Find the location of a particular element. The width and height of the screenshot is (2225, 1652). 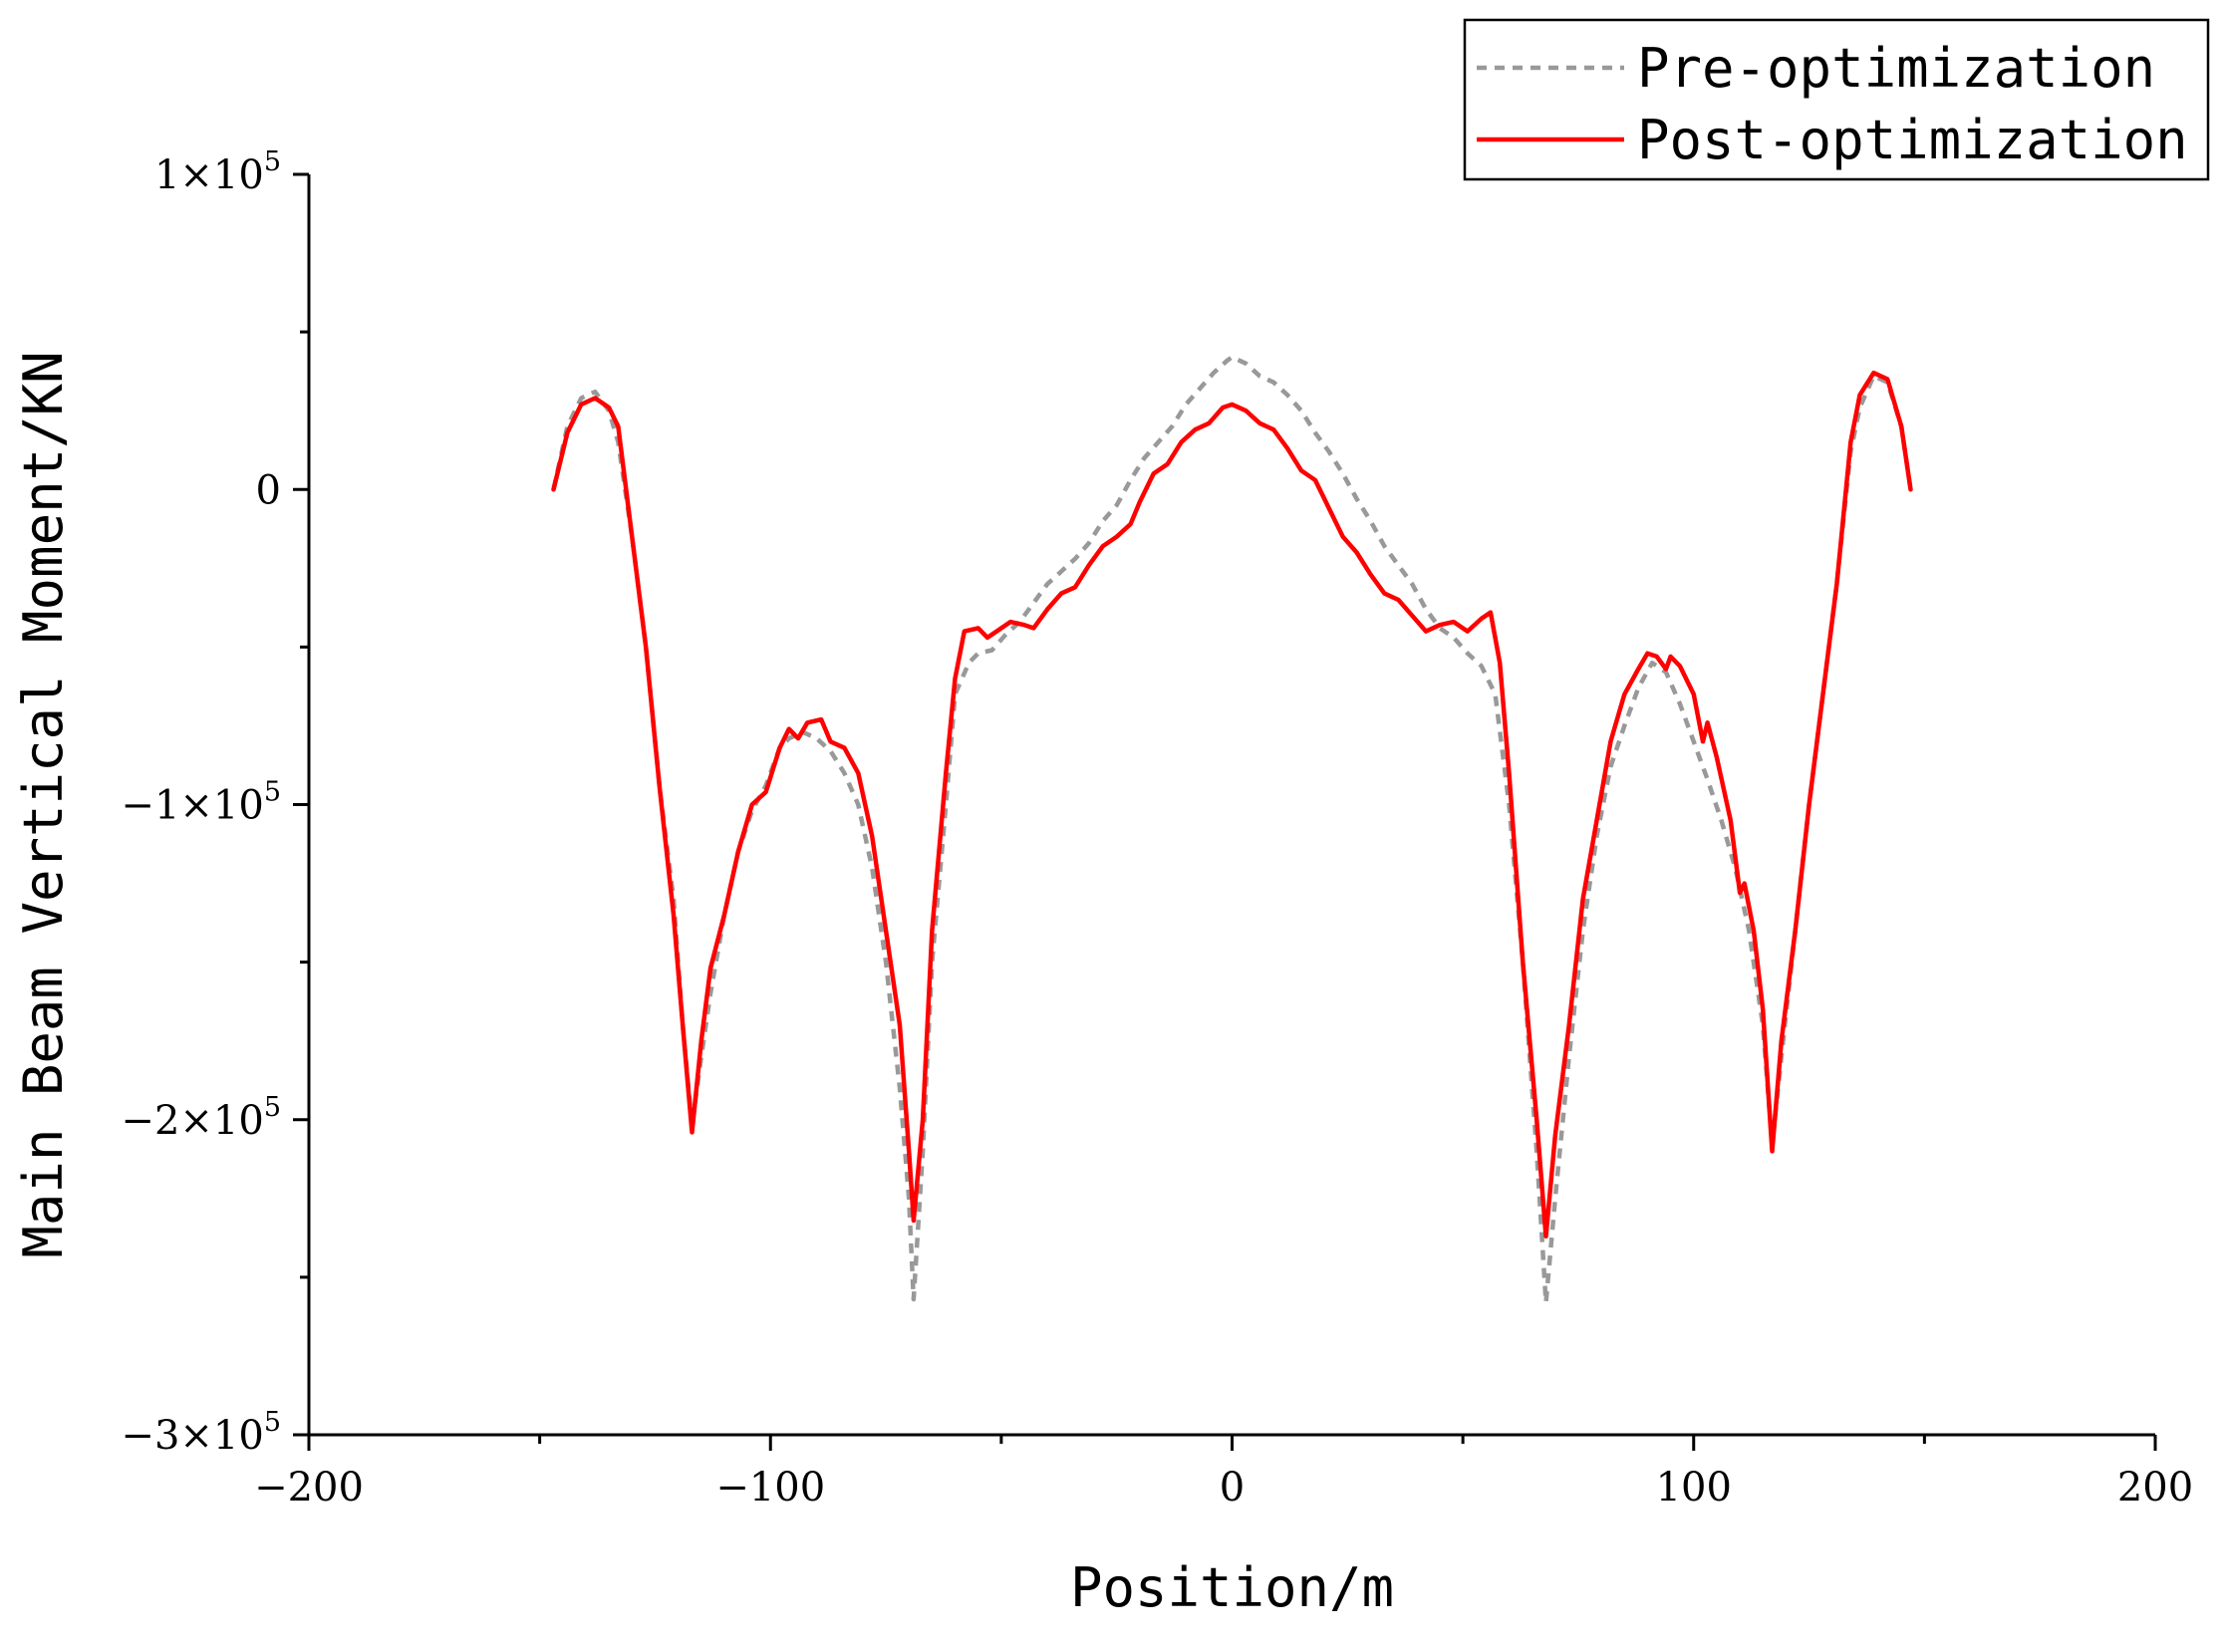

legend: Pre-optimization Post-optimization is located at coordinates (1837, 99).